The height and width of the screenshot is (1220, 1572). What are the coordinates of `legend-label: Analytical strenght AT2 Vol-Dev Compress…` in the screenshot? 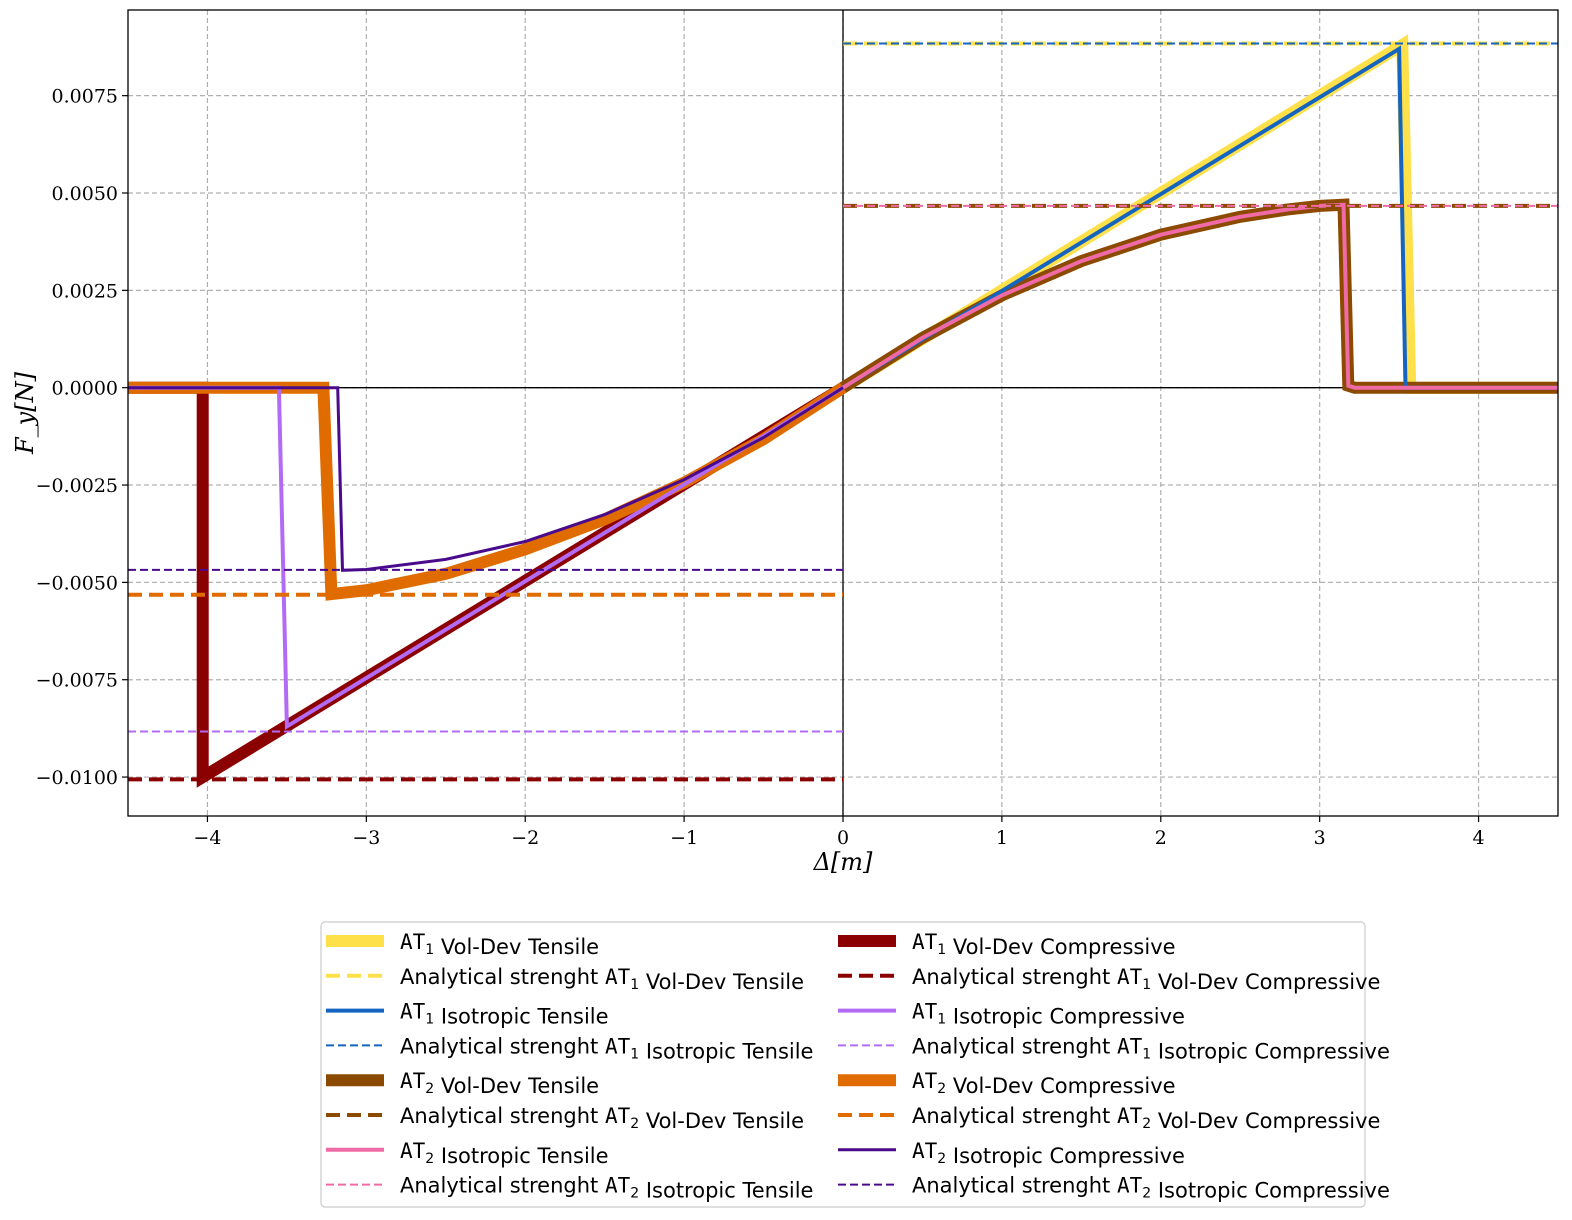 It's located at (1146, 1118).